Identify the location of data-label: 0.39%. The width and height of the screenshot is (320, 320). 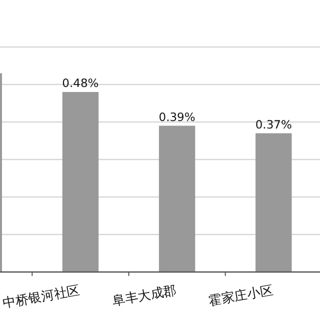
(177, 117).